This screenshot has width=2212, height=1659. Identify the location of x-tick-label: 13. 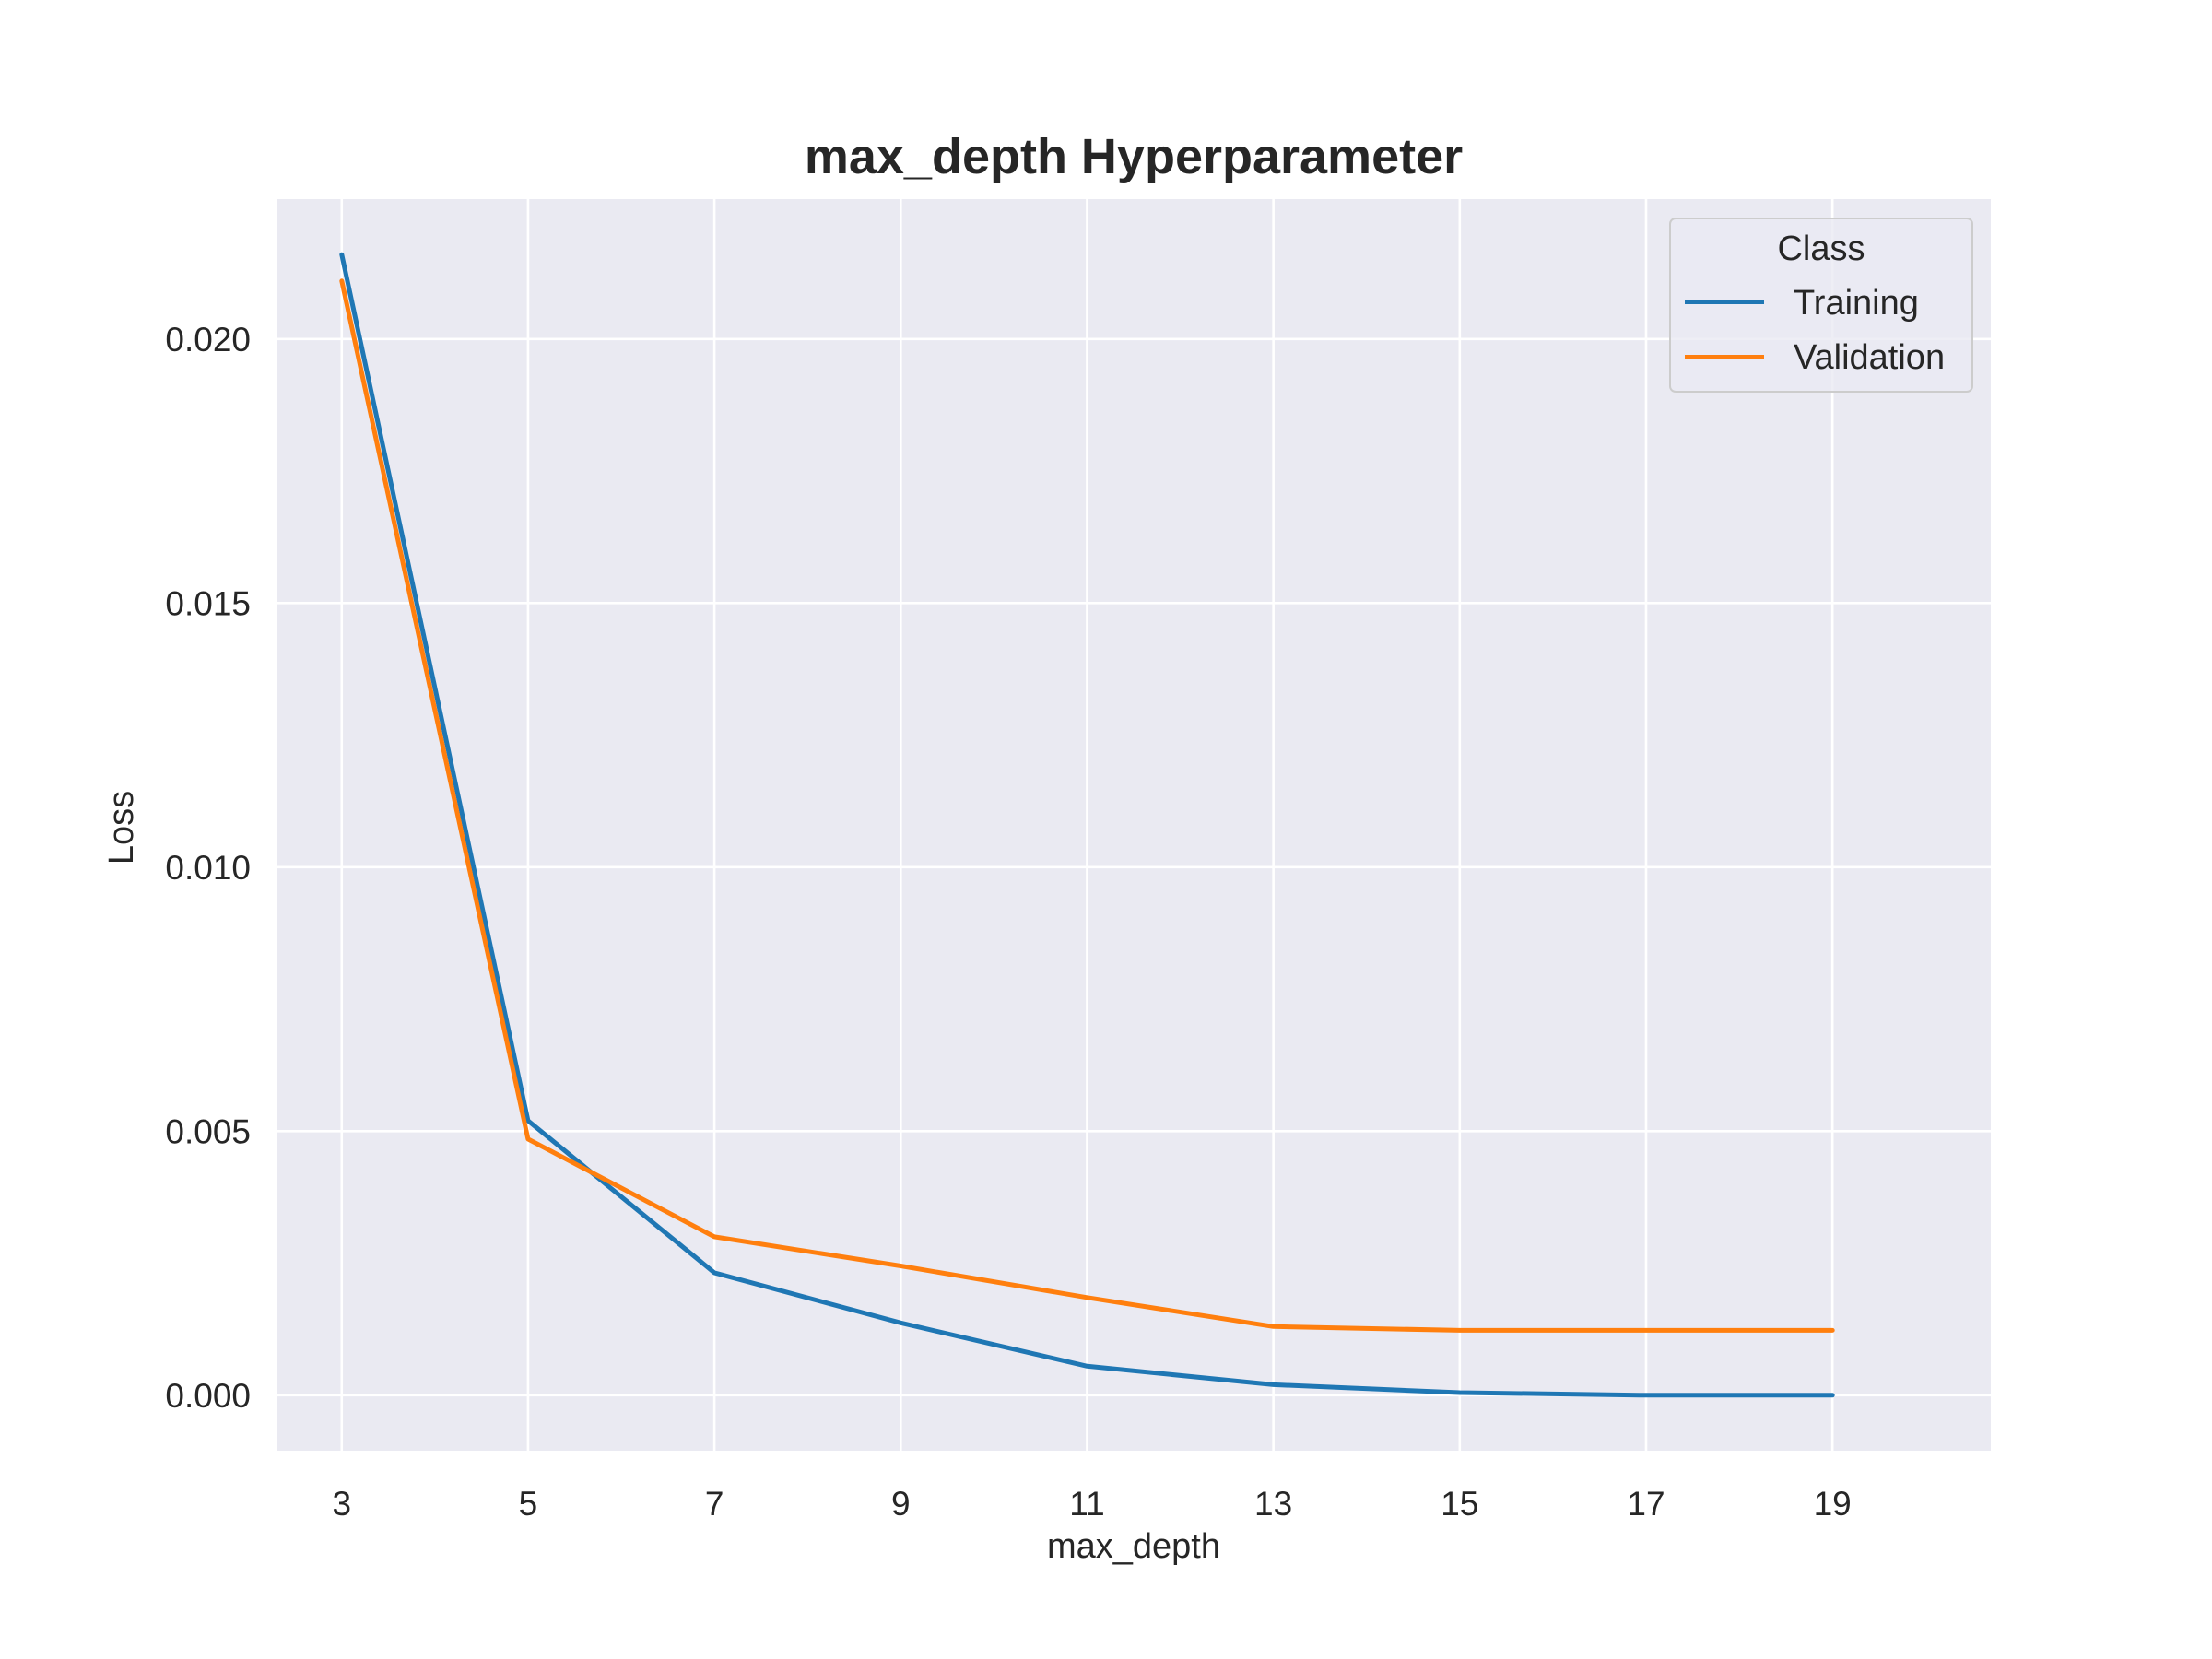
(1273, 1504).